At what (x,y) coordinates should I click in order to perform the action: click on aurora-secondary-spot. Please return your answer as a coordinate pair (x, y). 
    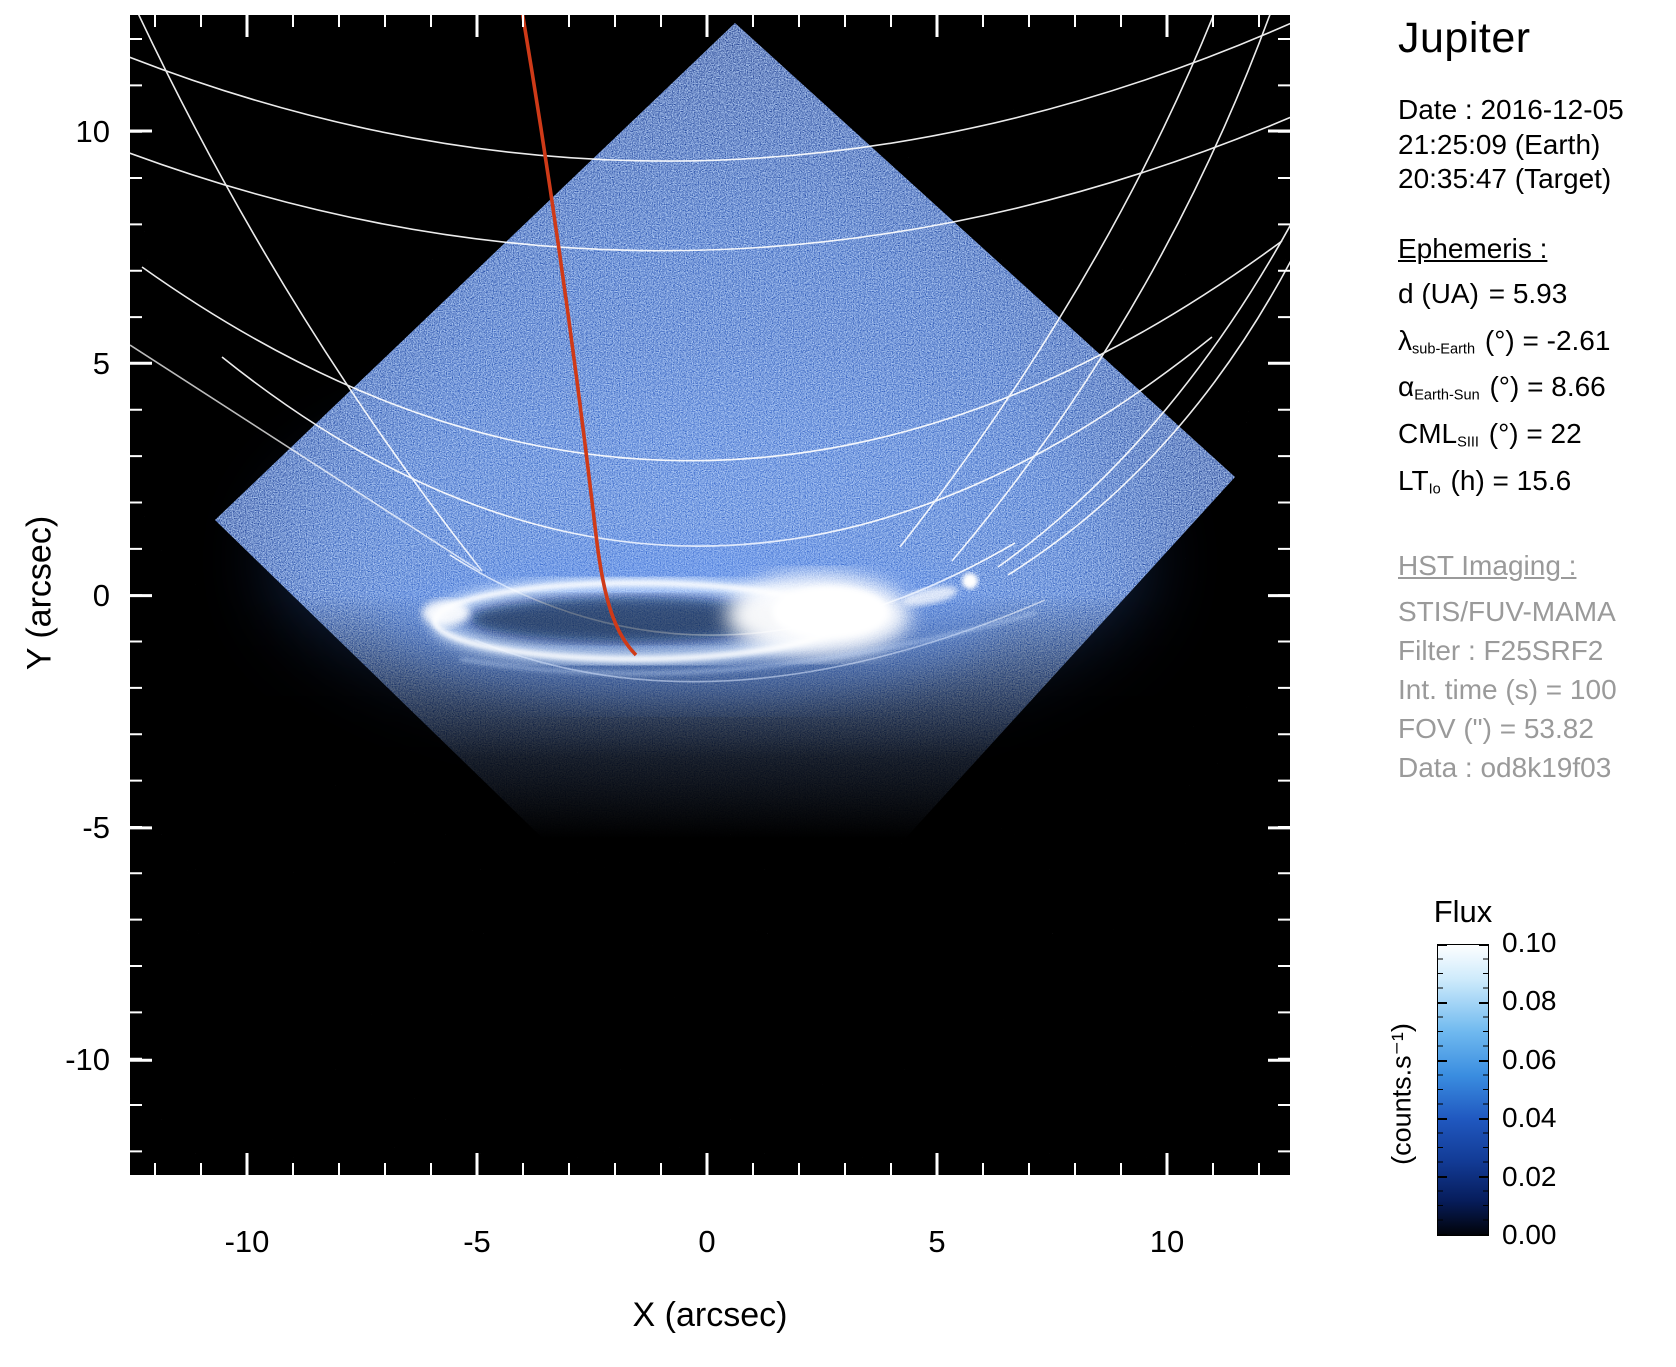
    Looking at the image, I should click on (970, 581).